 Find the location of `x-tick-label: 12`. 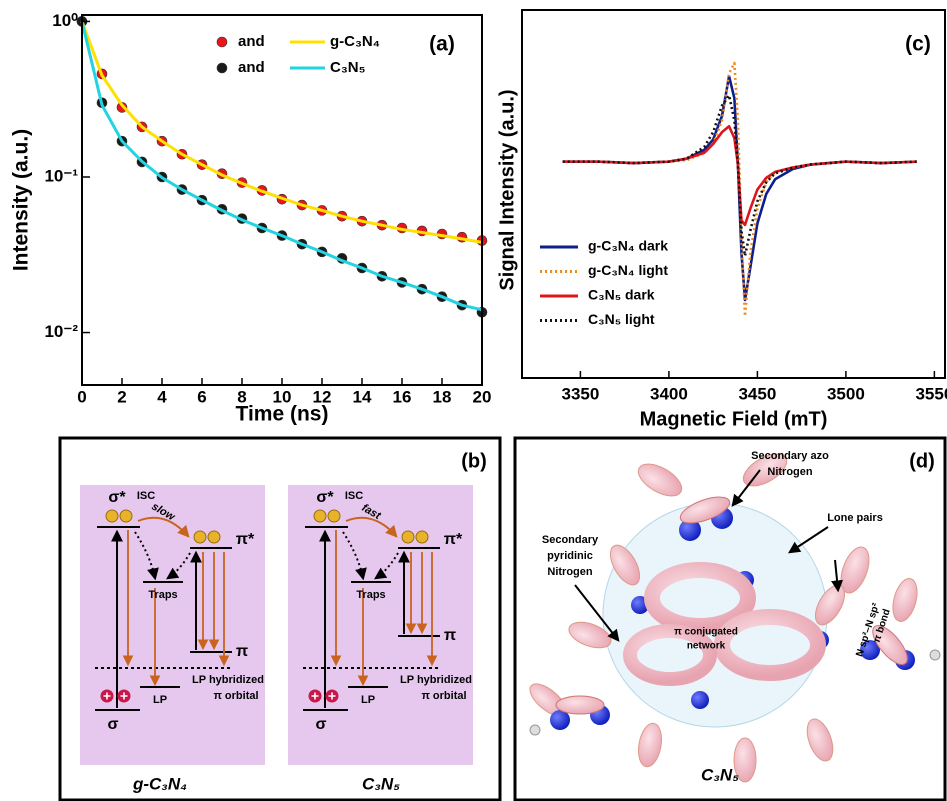

x-tick-label: 12 is located at coordinates (322, 396).